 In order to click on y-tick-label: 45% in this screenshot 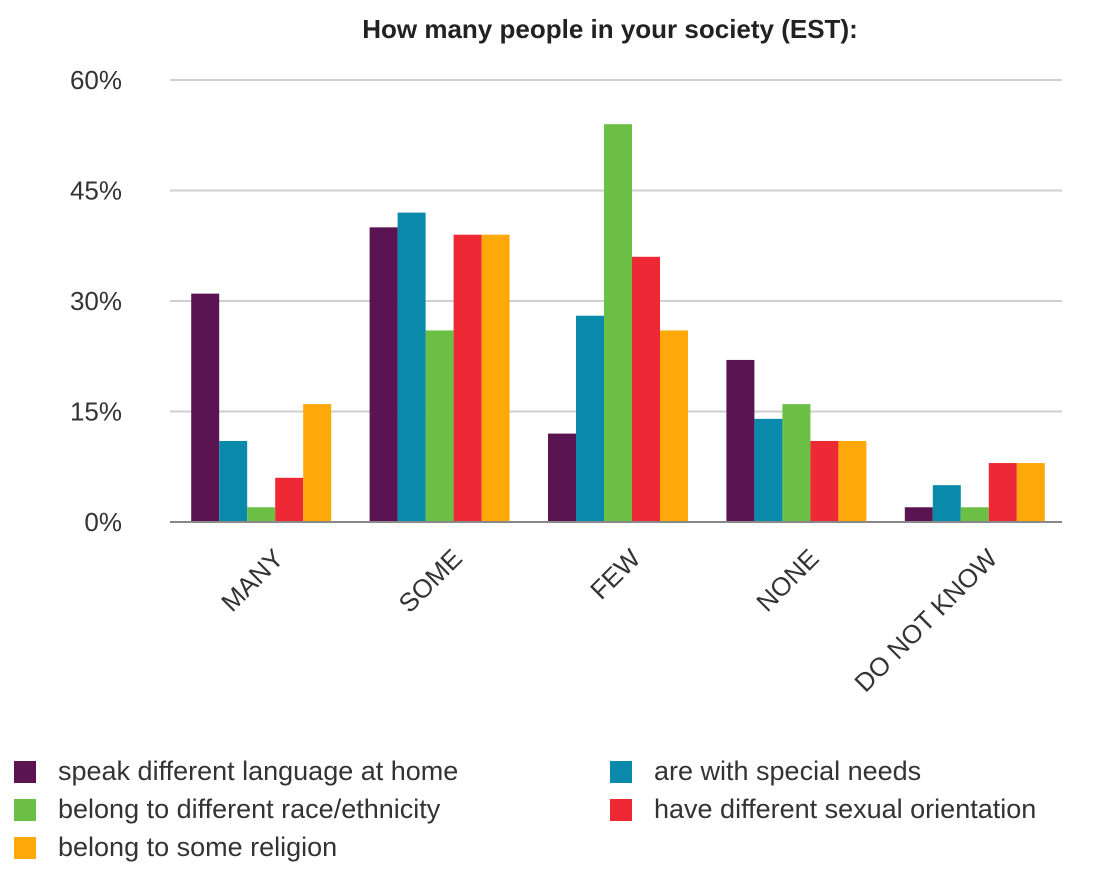, I will do `click(96, 191)`.